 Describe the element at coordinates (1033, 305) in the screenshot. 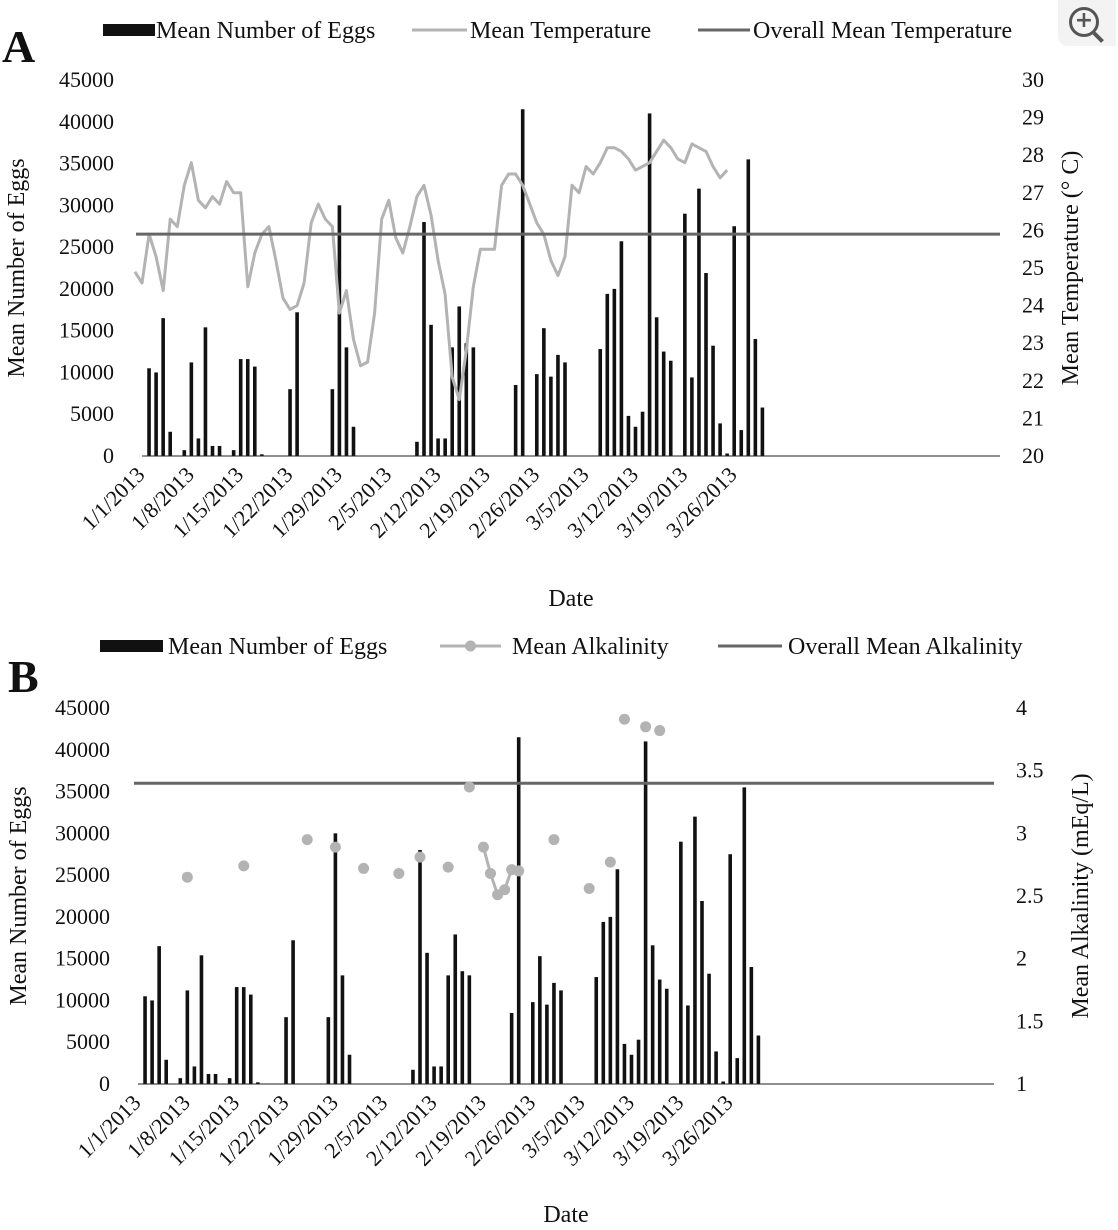

I see `y2-tick-label: 24` at that location.